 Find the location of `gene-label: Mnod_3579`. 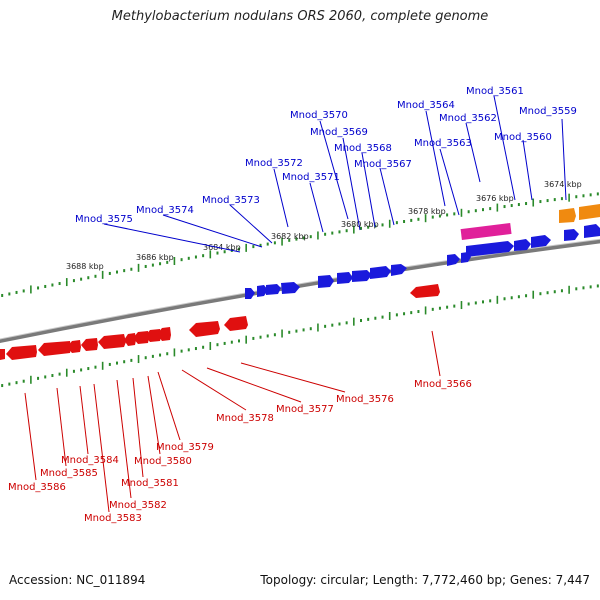

gene-label: Mnod_3579 is located at coordinates (185, 447).